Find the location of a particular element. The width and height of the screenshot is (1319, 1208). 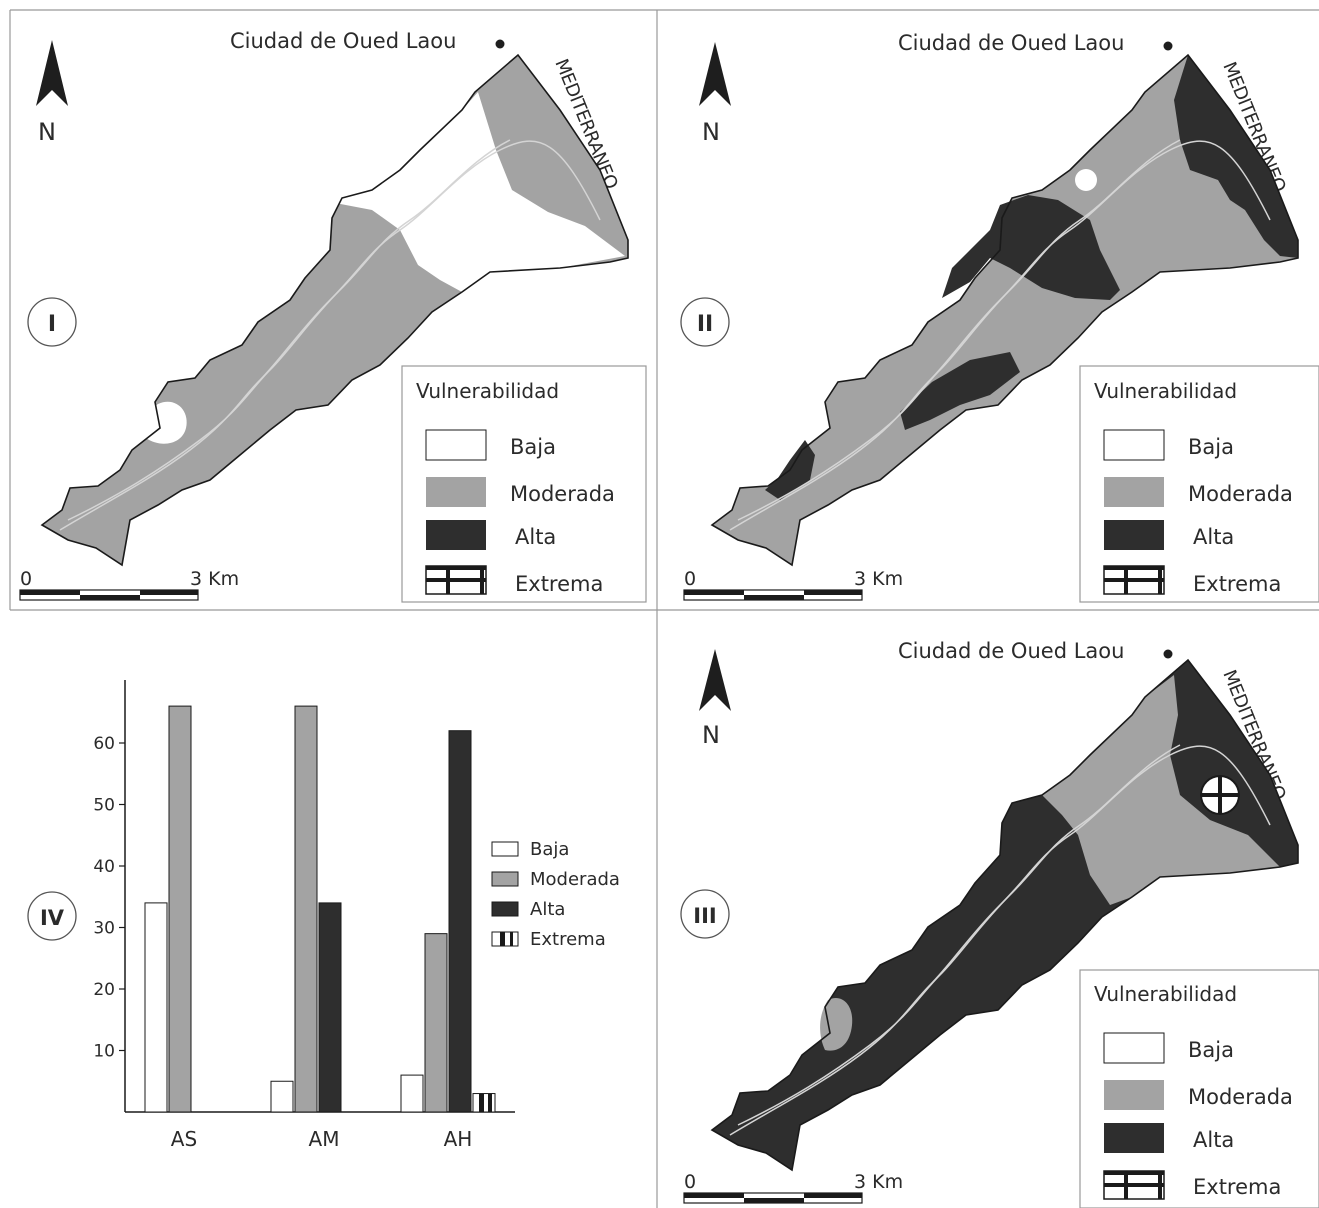

bar-baja-ah is located at coordinates (412, 1093).